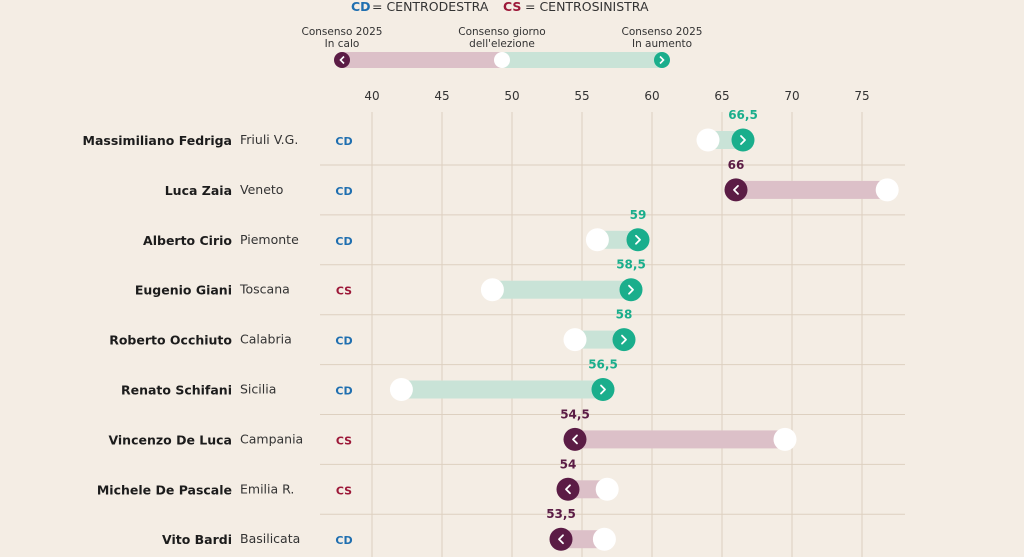 The image size is (1024, 557). I want to click on politician-name: Michele De Pascale, so click(164, 489).